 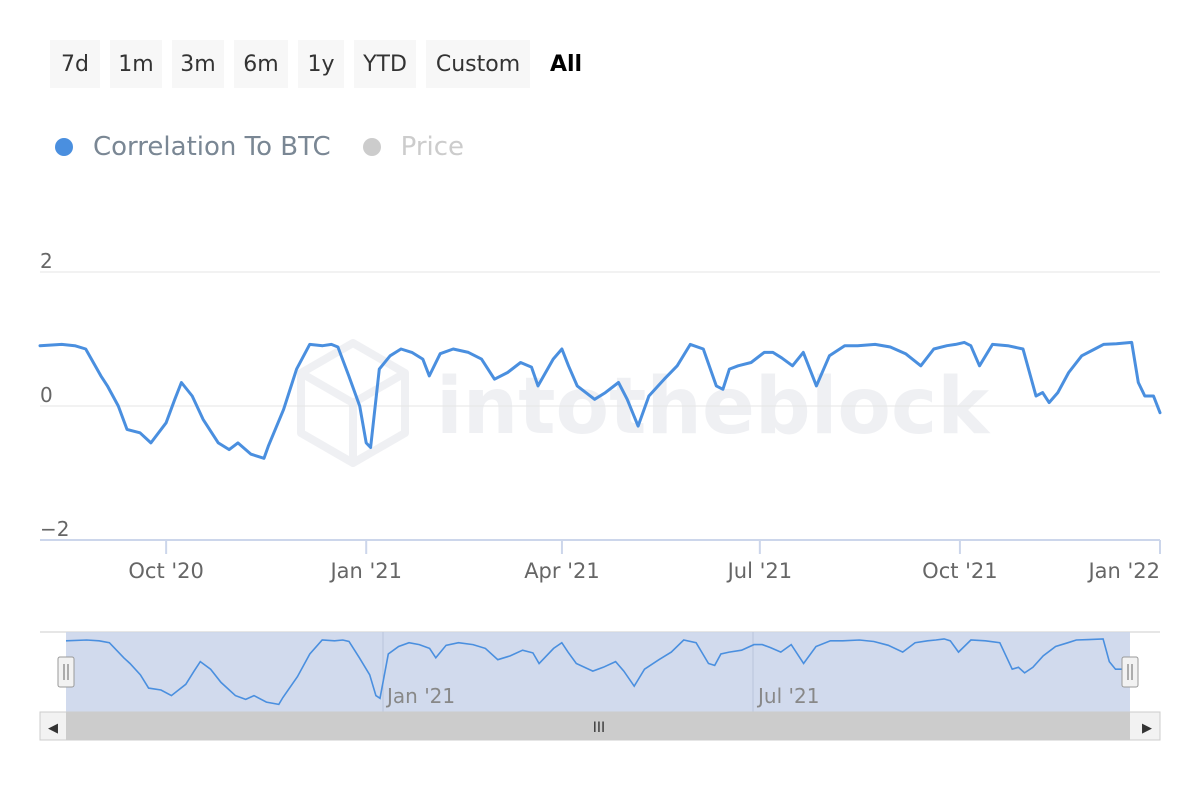 What do you see at coordinates (759, 571) in the screenshot?
I see `x-tick-label: Jul '21` at bounding box center [759, 571].